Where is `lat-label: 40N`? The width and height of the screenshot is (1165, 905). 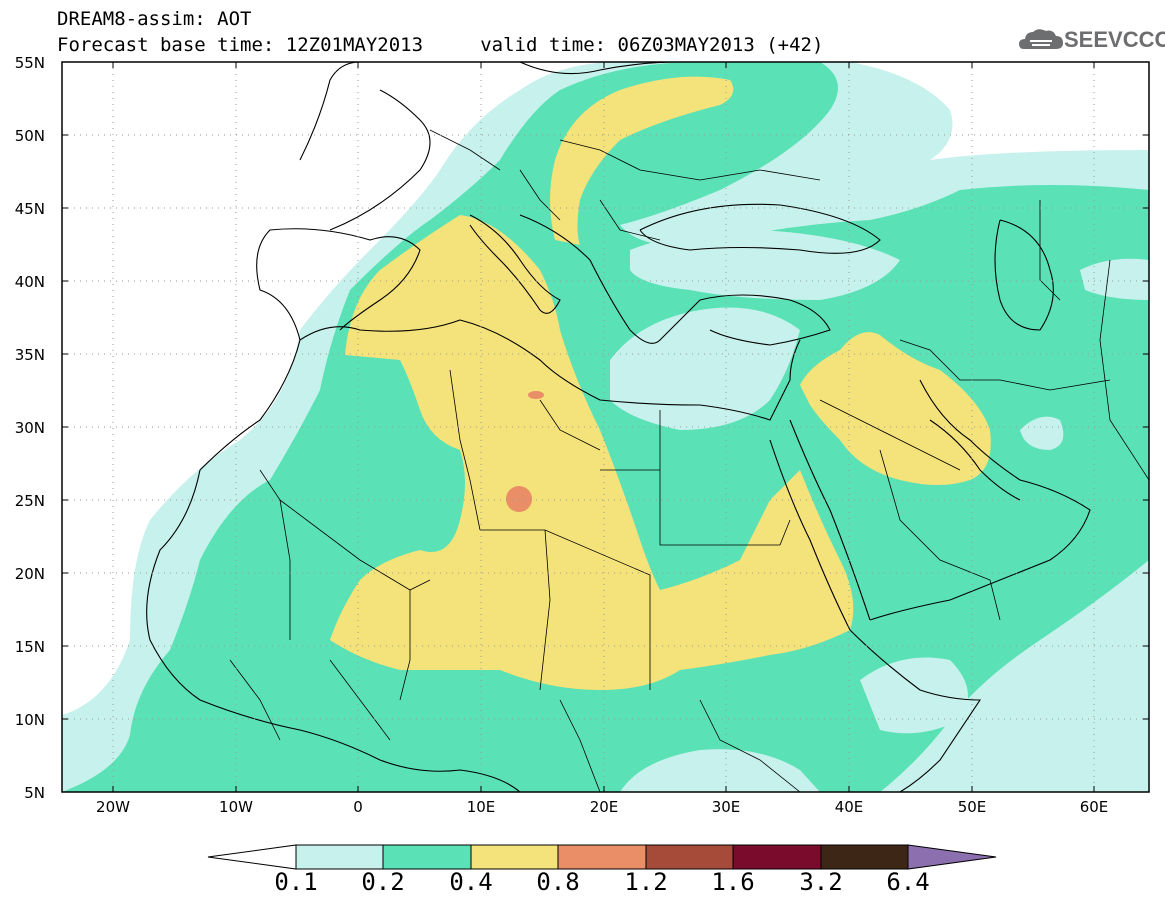 lat-label: 40N is located at coordinates (30, 282).